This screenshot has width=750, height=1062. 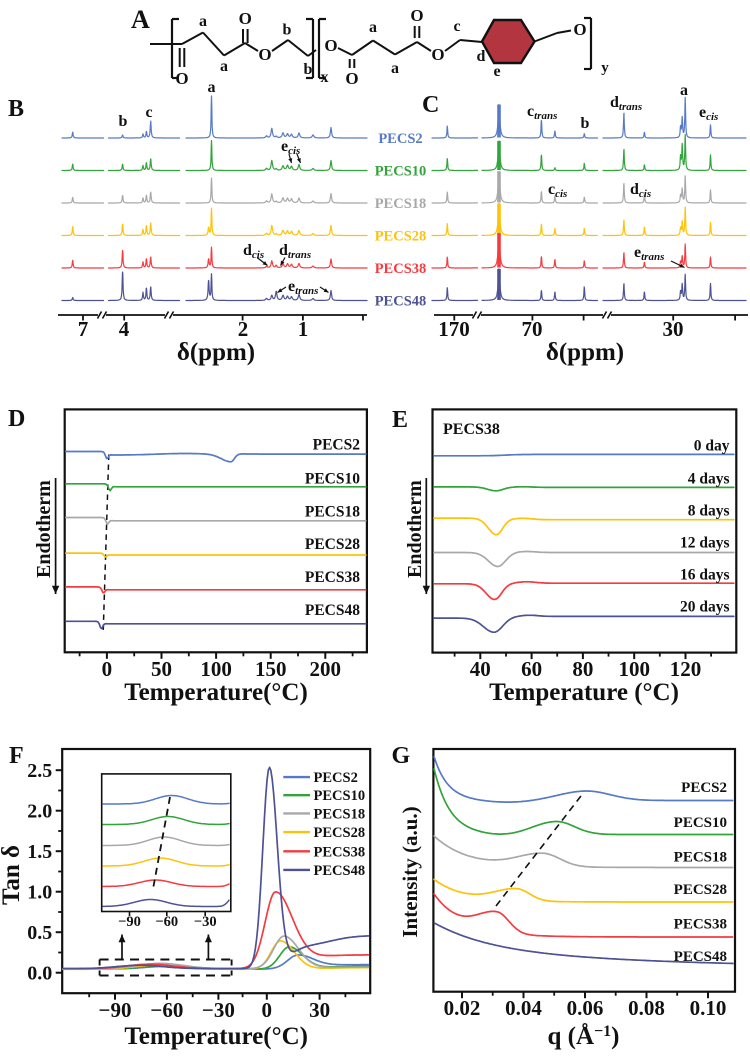 What do you see at coordinates (12, 875) in the screenshot?
I see `svg-text: Tan δ` at bounding box center [12, 875].